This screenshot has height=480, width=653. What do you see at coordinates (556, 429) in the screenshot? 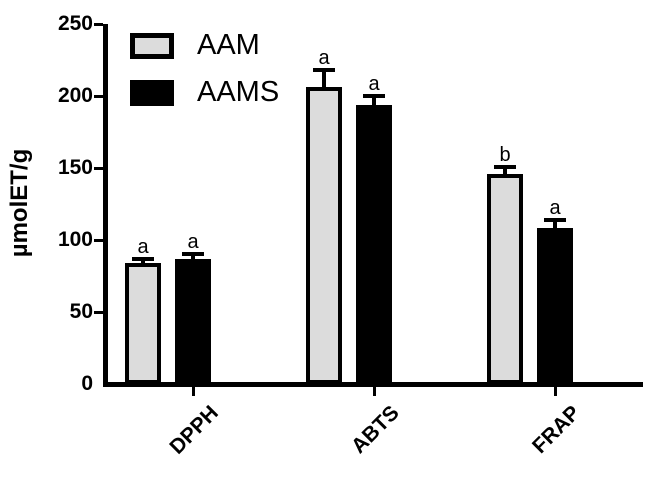
I see `x-category-label: FRAP` at bounding box center [556, 429].